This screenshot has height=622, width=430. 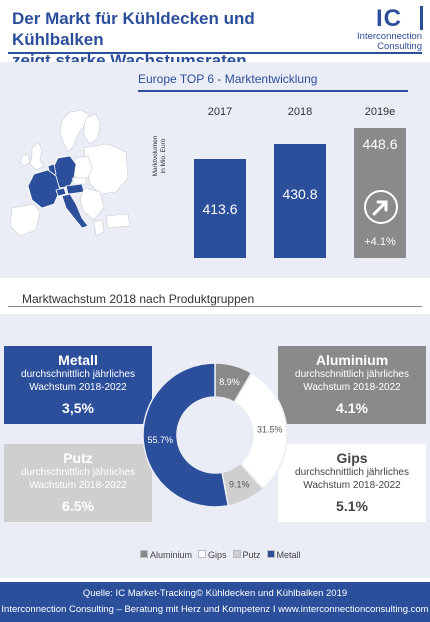 I want to click on bar-value-label: 430.8, so click(x=300, y=194).